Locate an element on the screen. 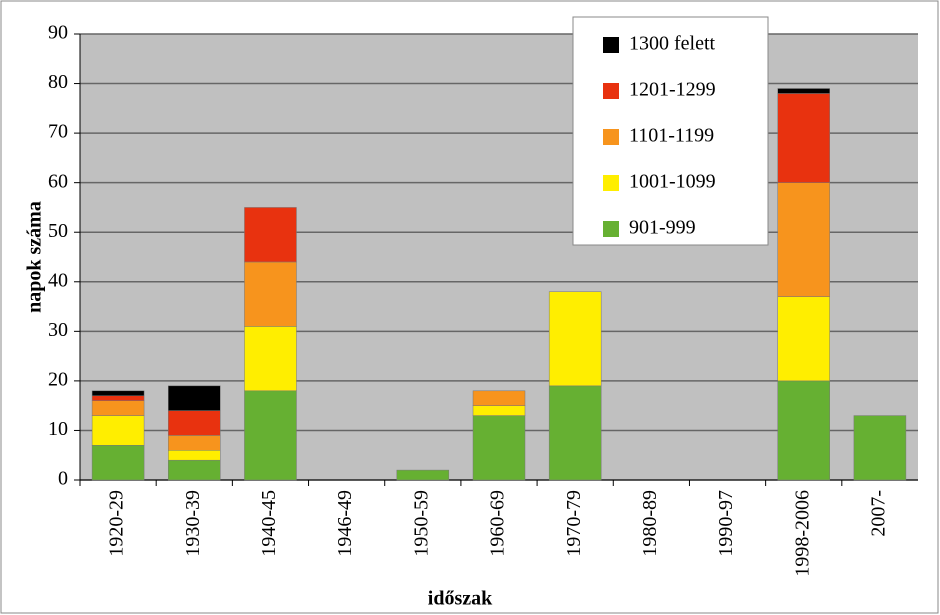 The width and height of the screenshot is (940, 615). y-tick-label: 50 is located at coordinates (58, 231).